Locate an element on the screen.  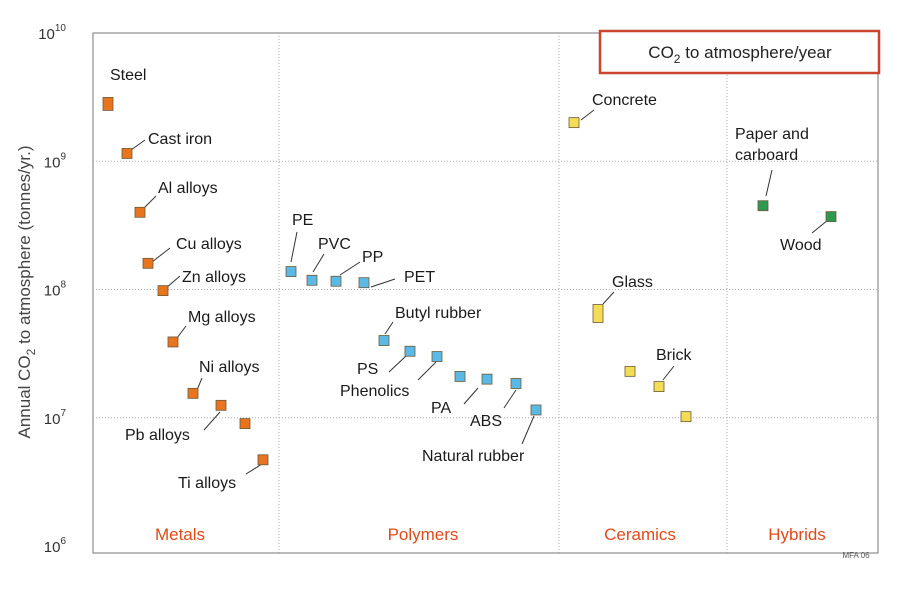
category-labels: Metals Polymers Ceramics Hybrids is located at coordinates (490, 534).